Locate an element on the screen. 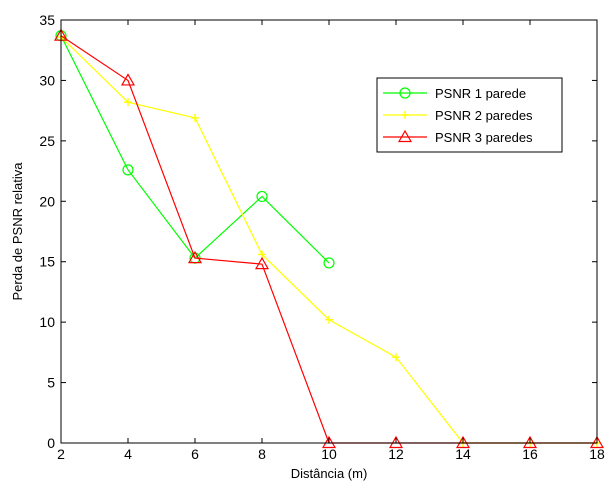 The width and height of the screenshot is (605, 486). y-tick-label: 35 is located at coordinates (47, 20).